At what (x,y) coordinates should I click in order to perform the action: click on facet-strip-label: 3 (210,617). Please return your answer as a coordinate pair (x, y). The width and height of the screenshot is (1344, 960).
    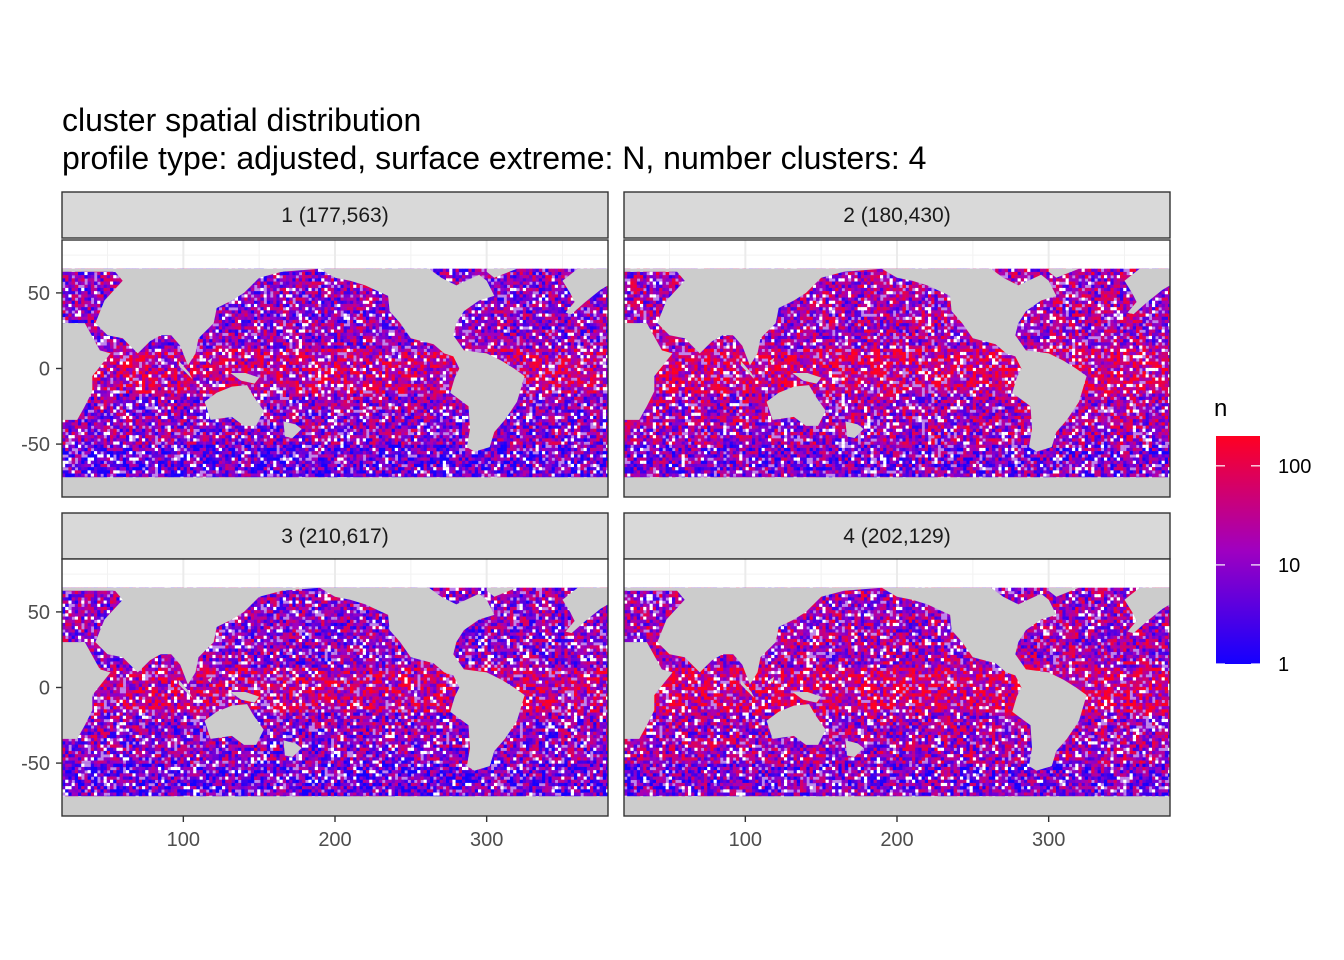
    Looking at the image, I should click on (334, 536).